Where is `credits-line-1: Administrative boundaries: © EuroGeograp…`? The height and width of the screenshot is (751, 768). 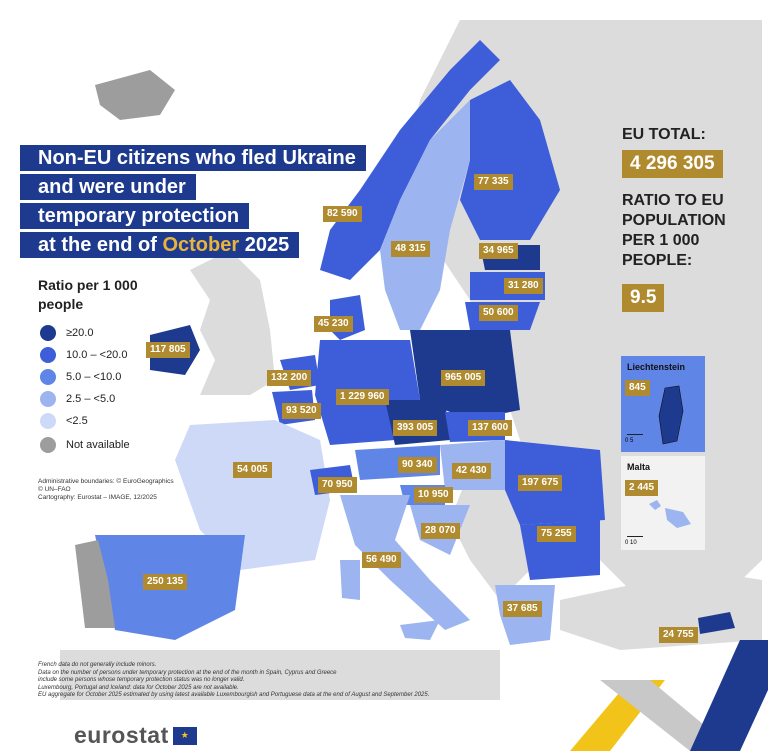 credits-line-1: Administrative boundaries: © EuroGeograp… is located at coordinates (106, 481).